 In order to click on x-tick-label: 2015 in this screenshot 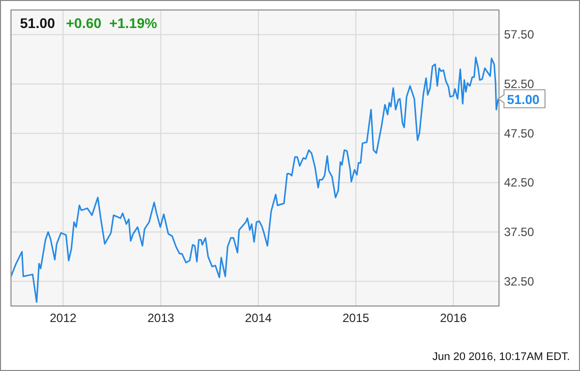, I will do `click(356, 318)`.